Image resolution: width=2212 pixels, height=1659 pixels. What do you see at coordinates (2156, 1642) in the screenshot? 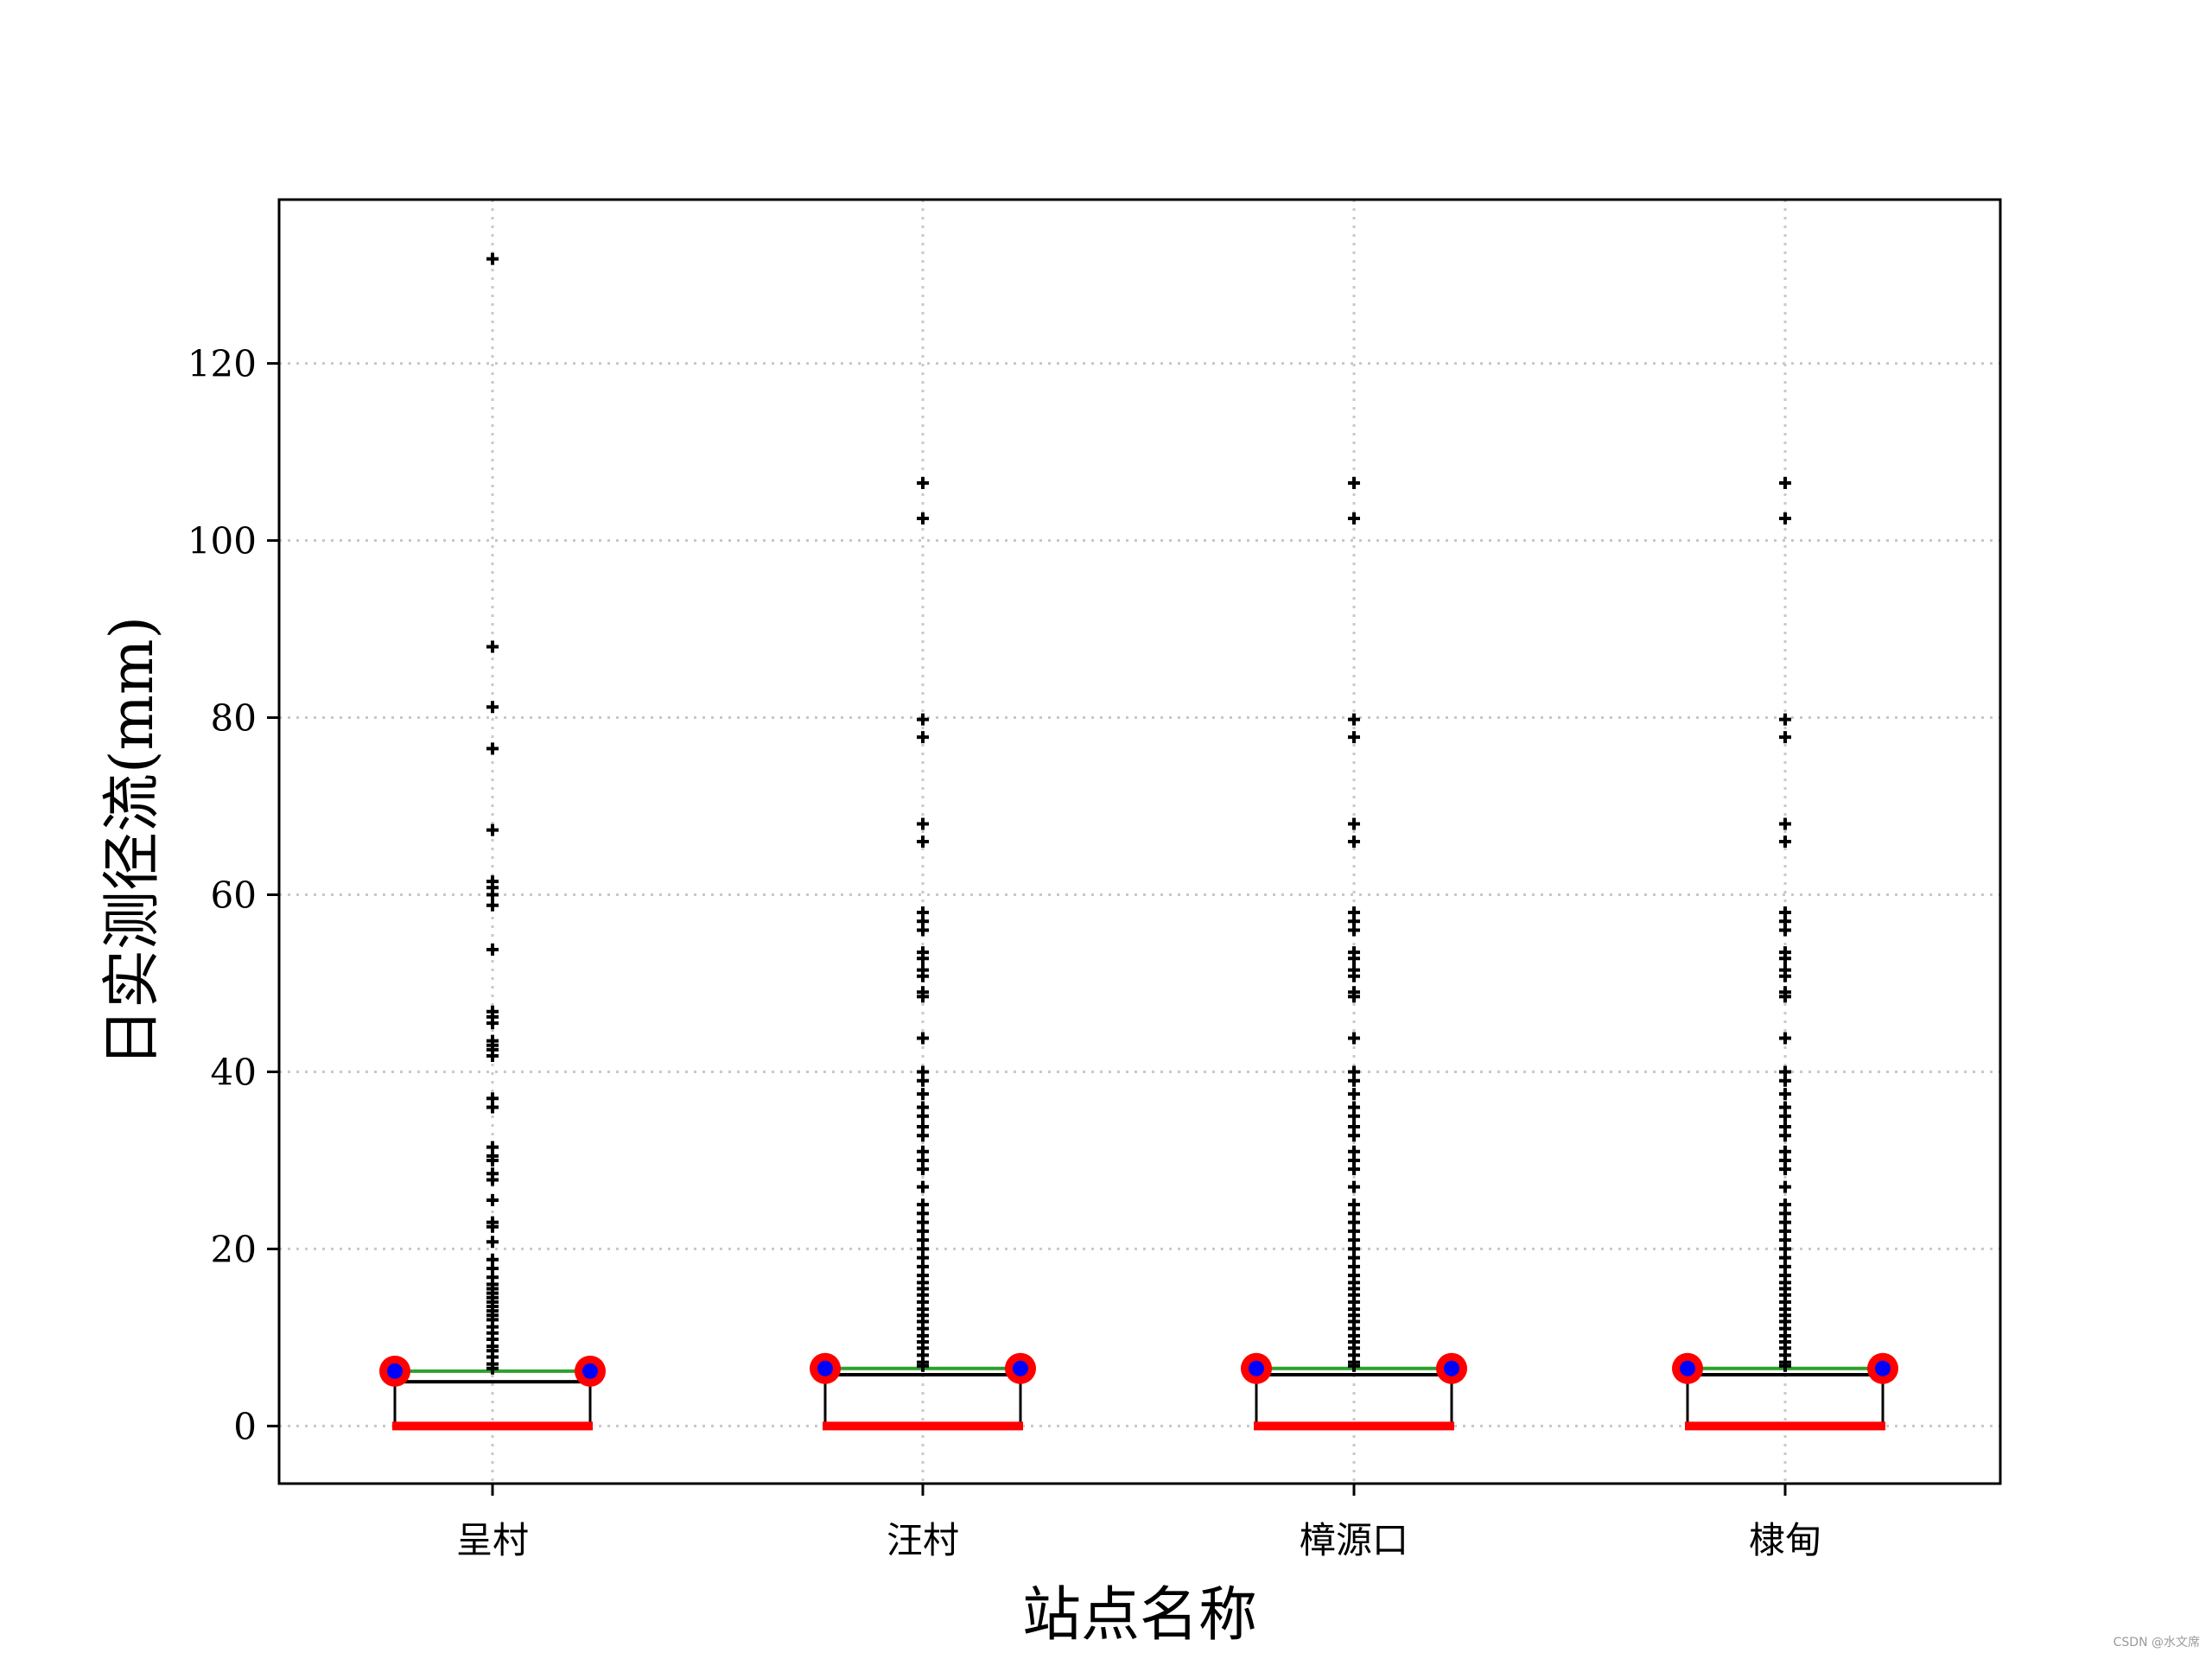
I see `credit-watermark: CSDN @水文席` at bounding box center [2156, 1642].